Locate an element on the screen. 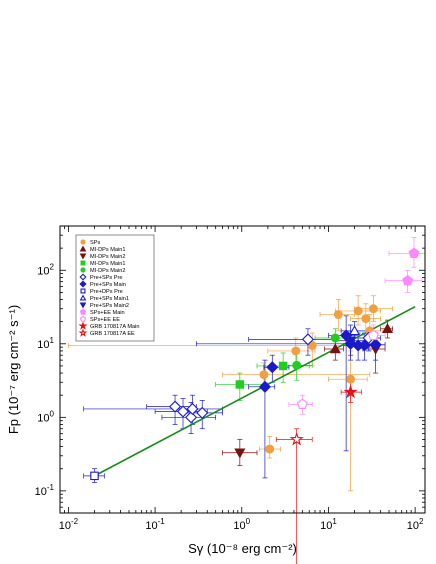 This screenshot has width=436, height=564. y-tick-label: 10⁰ is located at coordinates (45, 416).